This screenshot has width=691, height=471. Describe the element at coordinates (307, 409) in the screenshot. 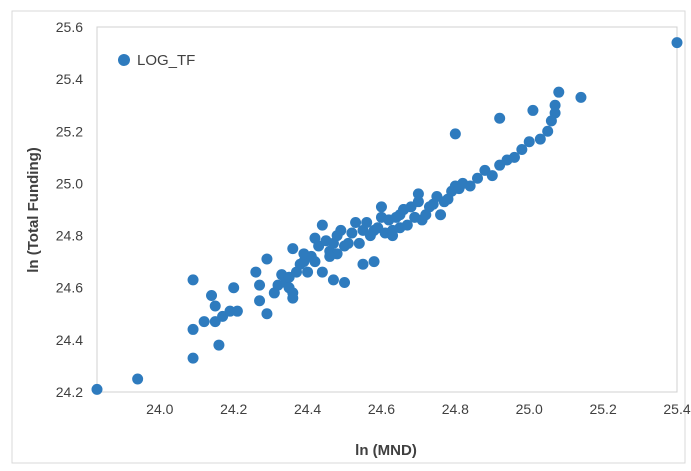

I see `x-tick-label: 24.4` at that location.